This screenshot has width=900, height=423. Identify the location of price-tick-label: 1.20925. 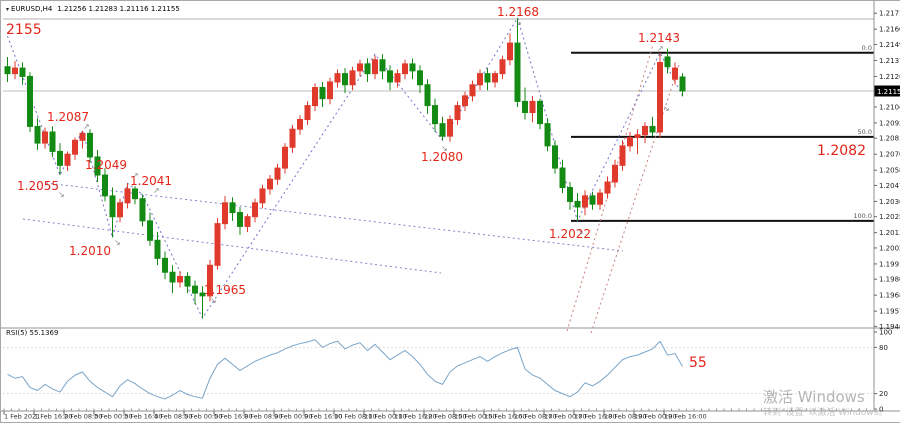
(889, 123).